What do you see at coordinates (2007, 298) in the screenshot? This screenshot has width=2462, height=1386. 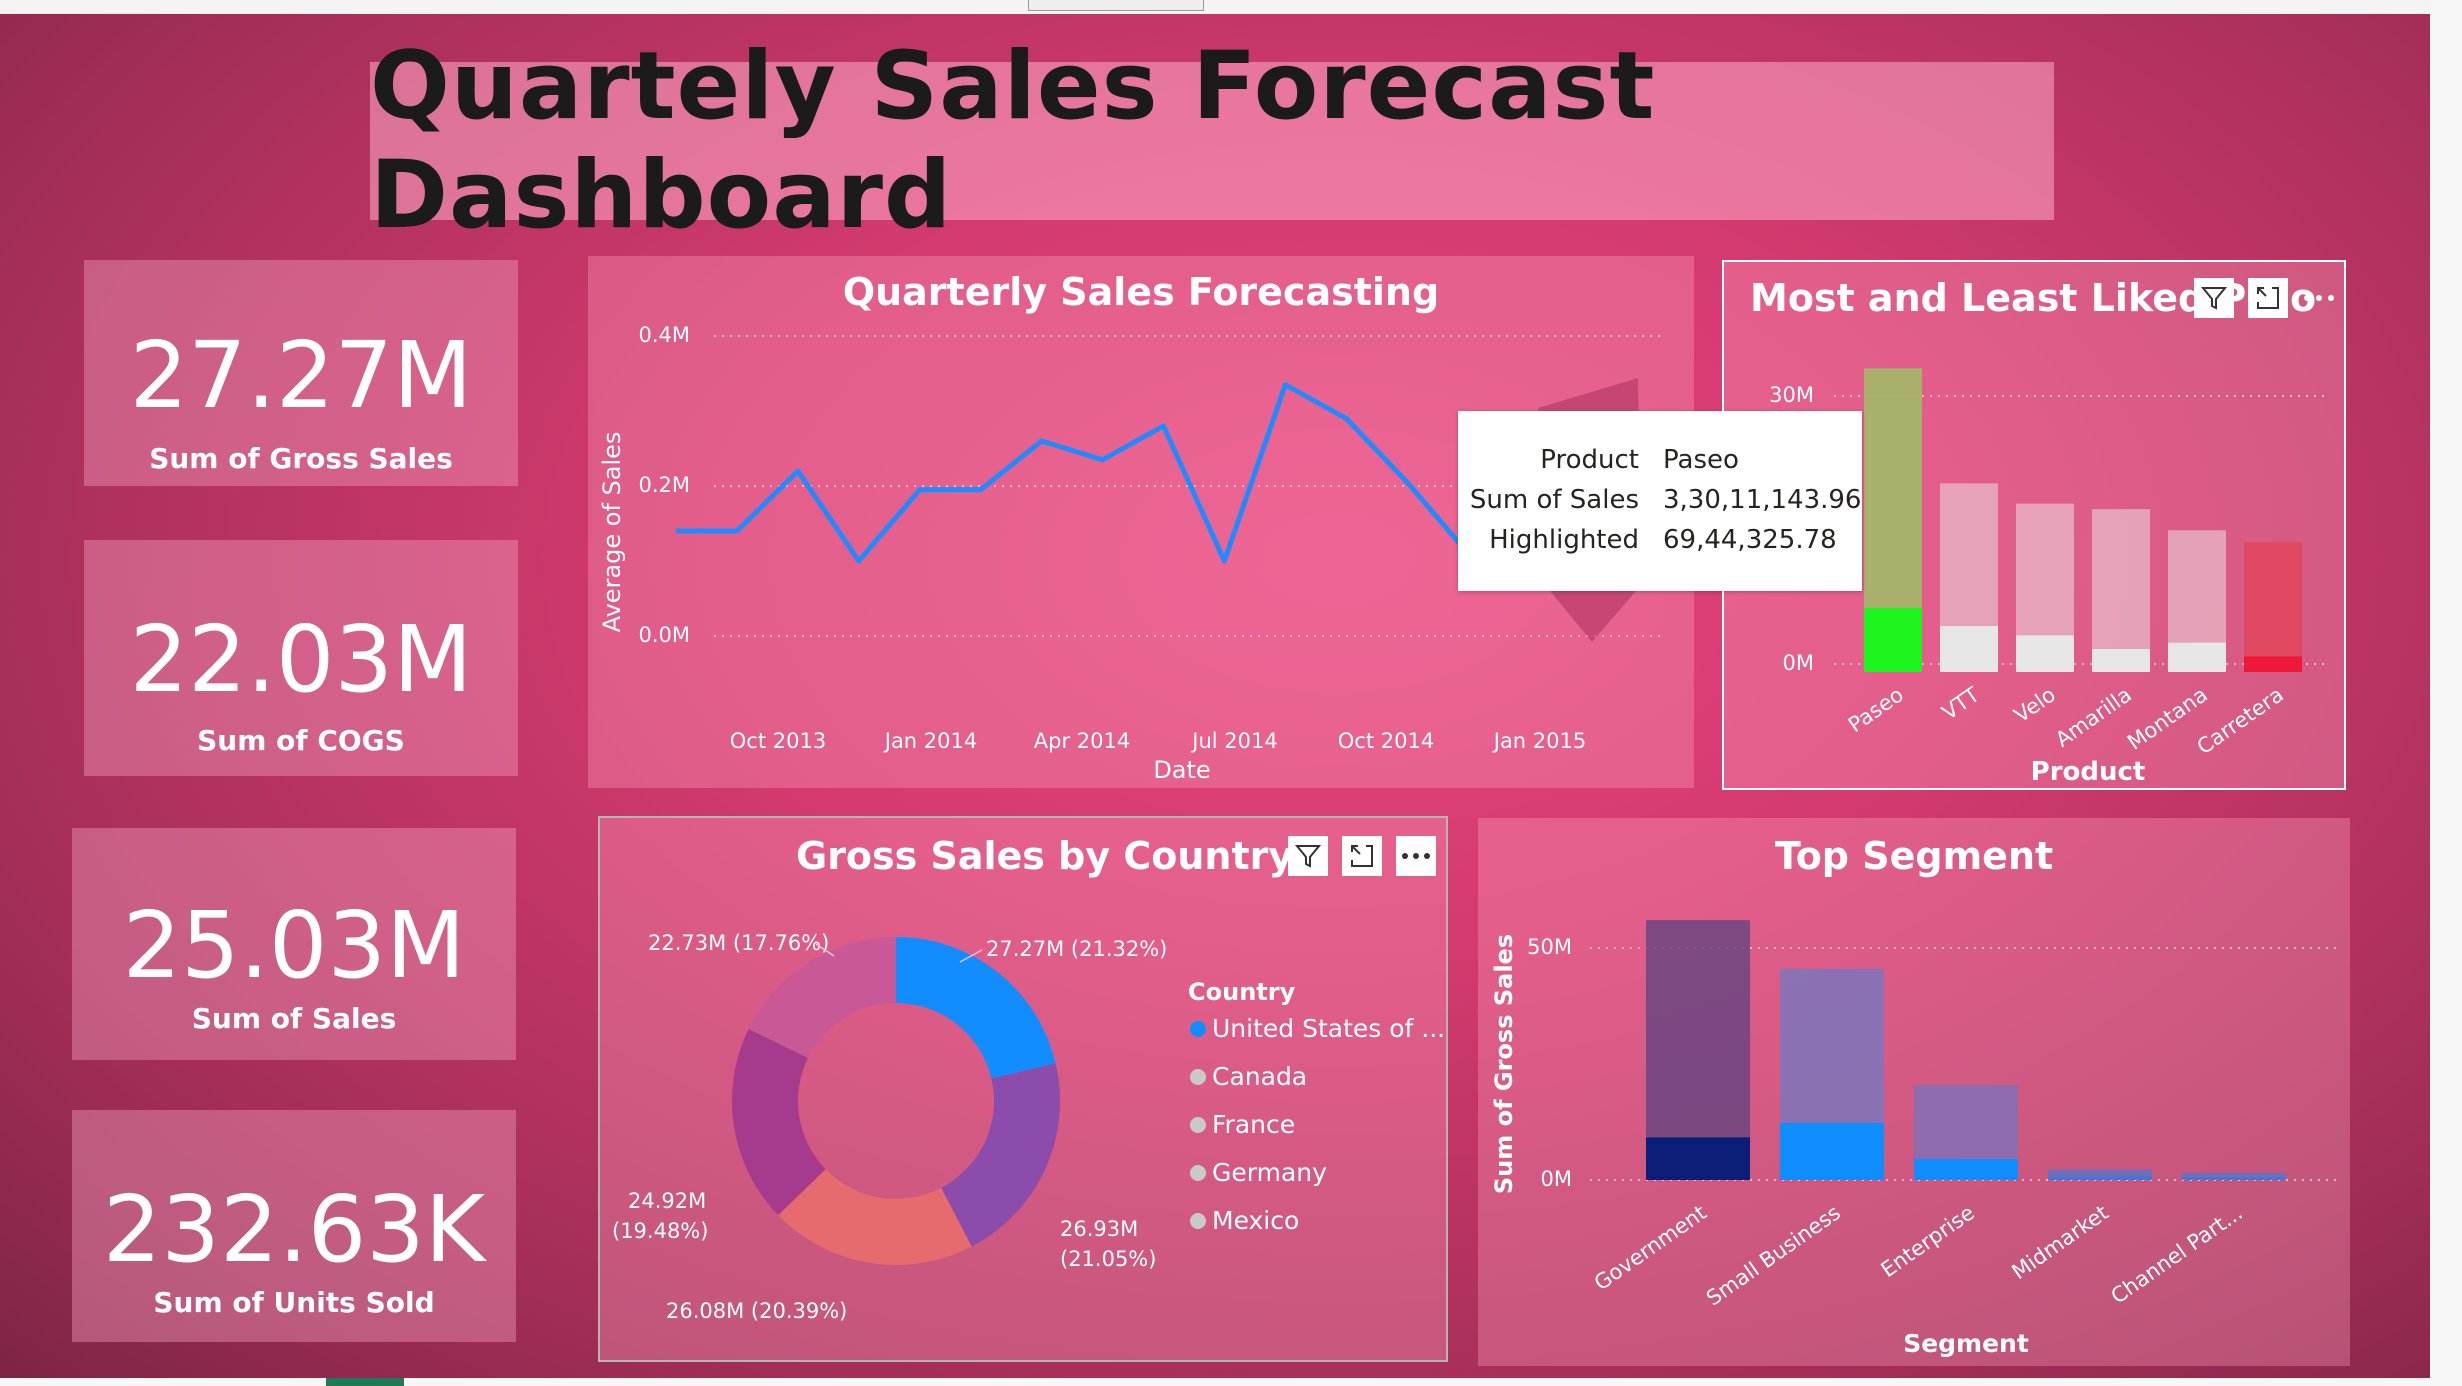 I see `product-chart-title: Most and Least Liked Pr` at bounding box center [2007, 298].